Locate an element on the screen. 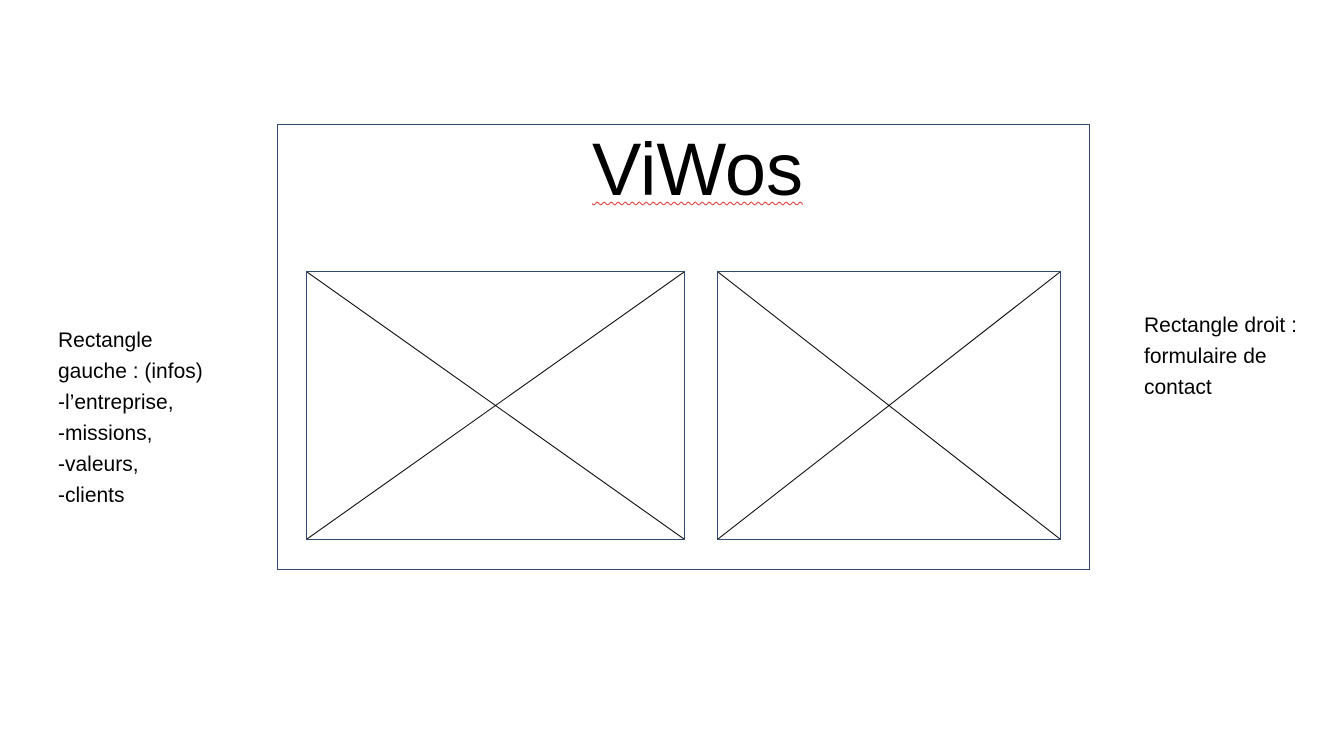  right-annotation-line: Rectangle droit : is located at coordinates (1220, 325).